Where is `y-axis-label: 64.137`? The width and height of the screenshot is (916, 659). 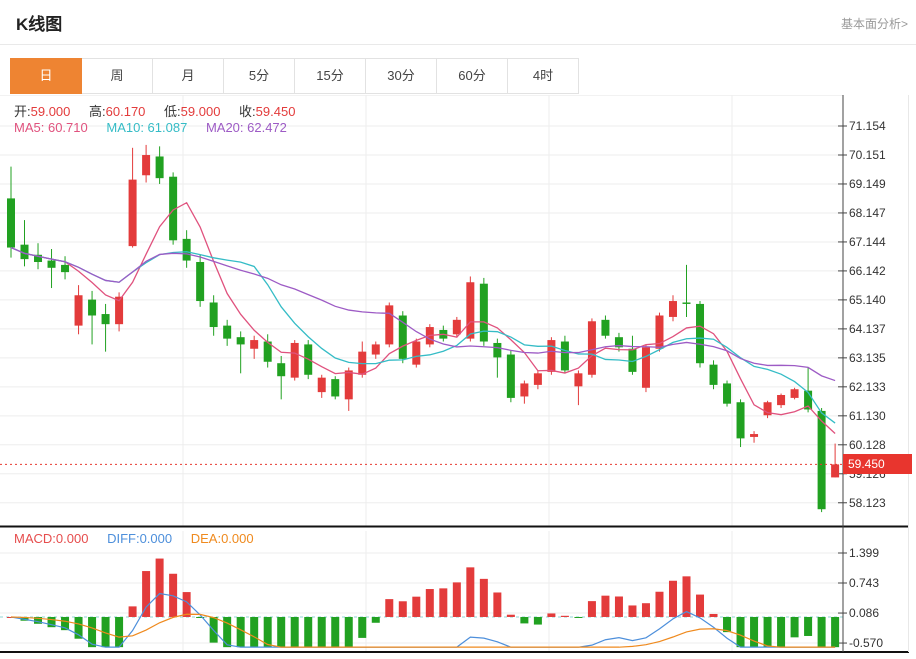 y-axis-label: 64.137 is located at coordinates (867, 329).